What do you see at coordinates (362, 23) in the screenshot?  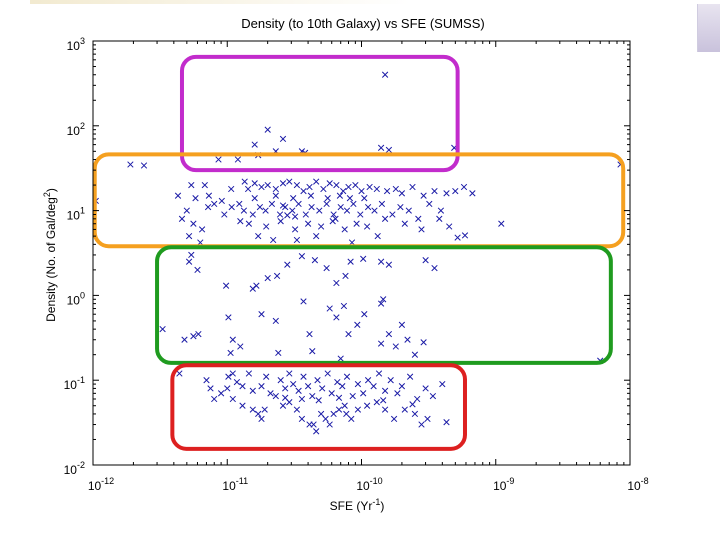 I see `chart-title: Density (to 10th Galaxy) vs SFE (SUMSS)` at bounding box center [362, 23].